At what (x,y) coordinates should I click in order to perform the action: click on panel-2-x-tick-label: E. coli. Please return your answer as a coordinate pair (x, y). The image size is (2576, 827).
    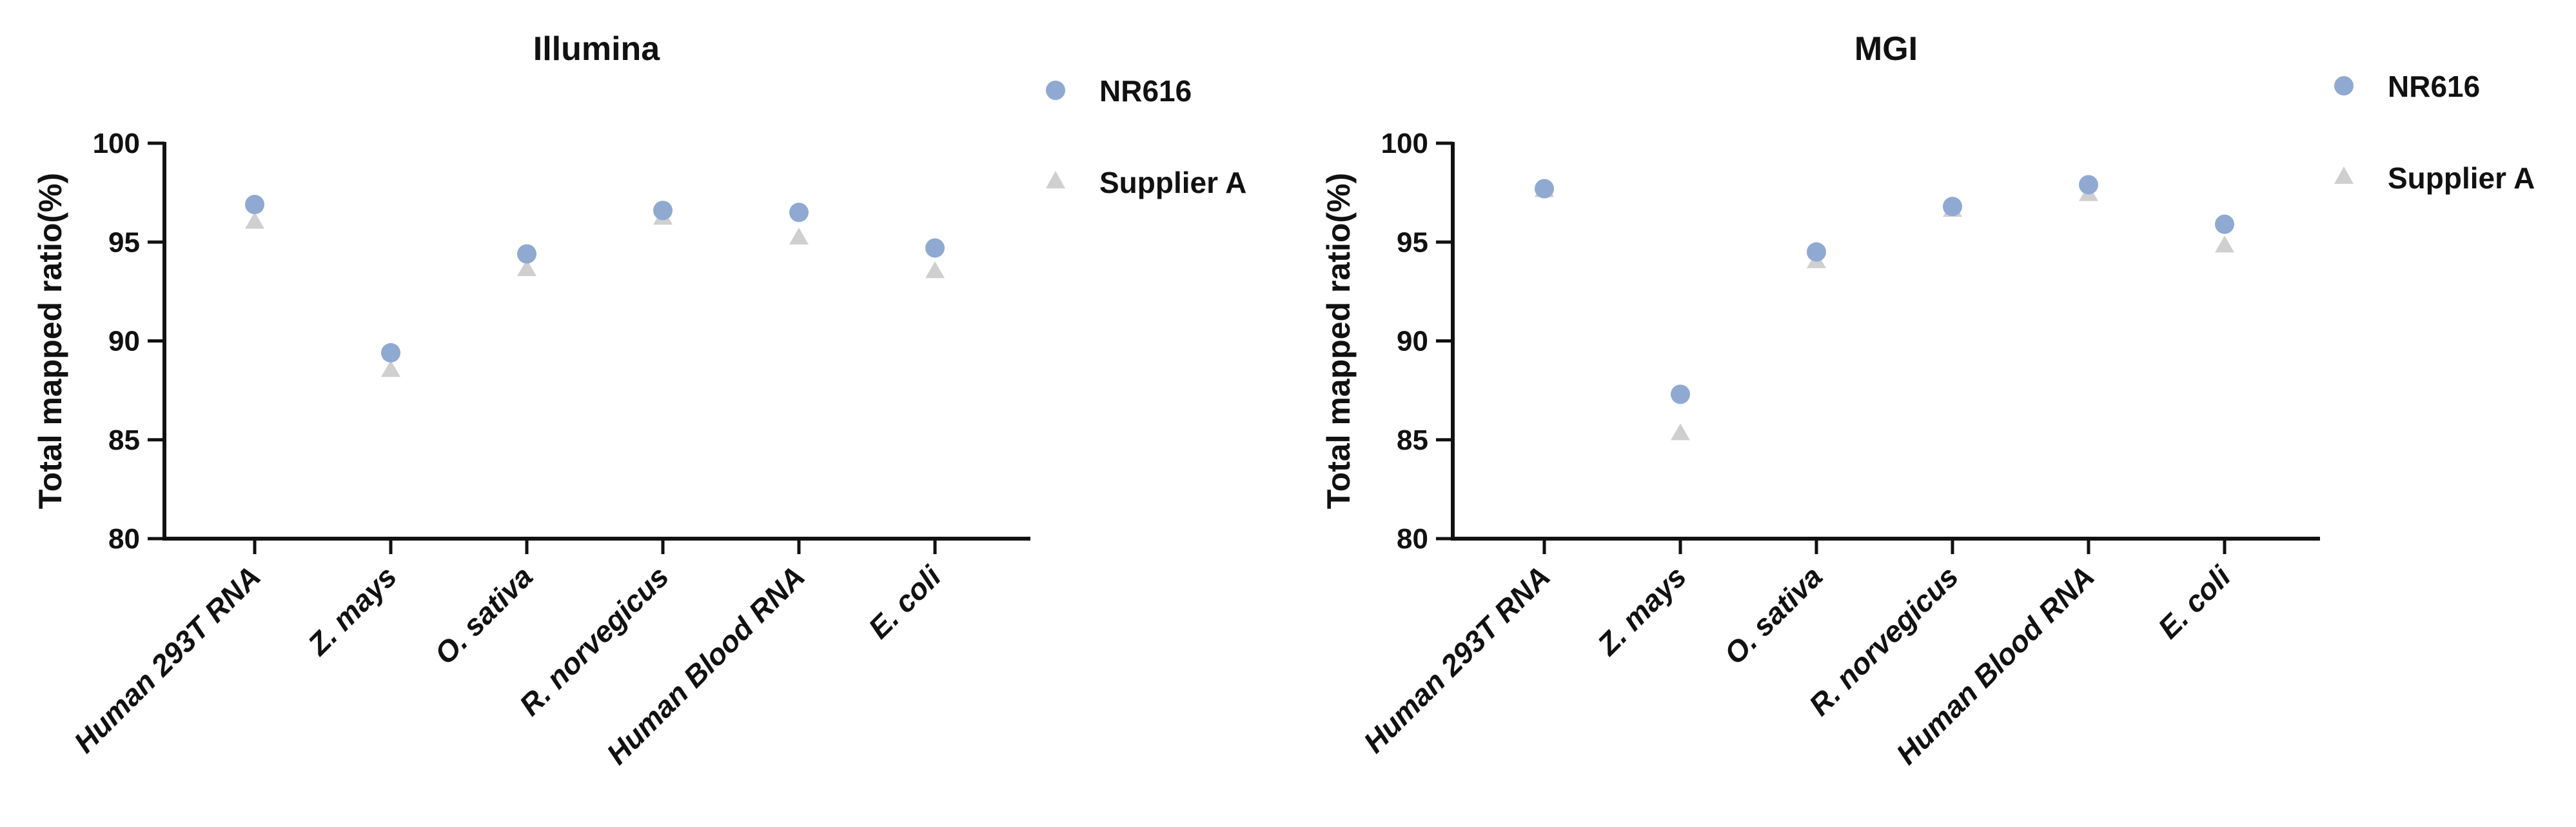
    Looking at the image, I should click on (2194, 602).